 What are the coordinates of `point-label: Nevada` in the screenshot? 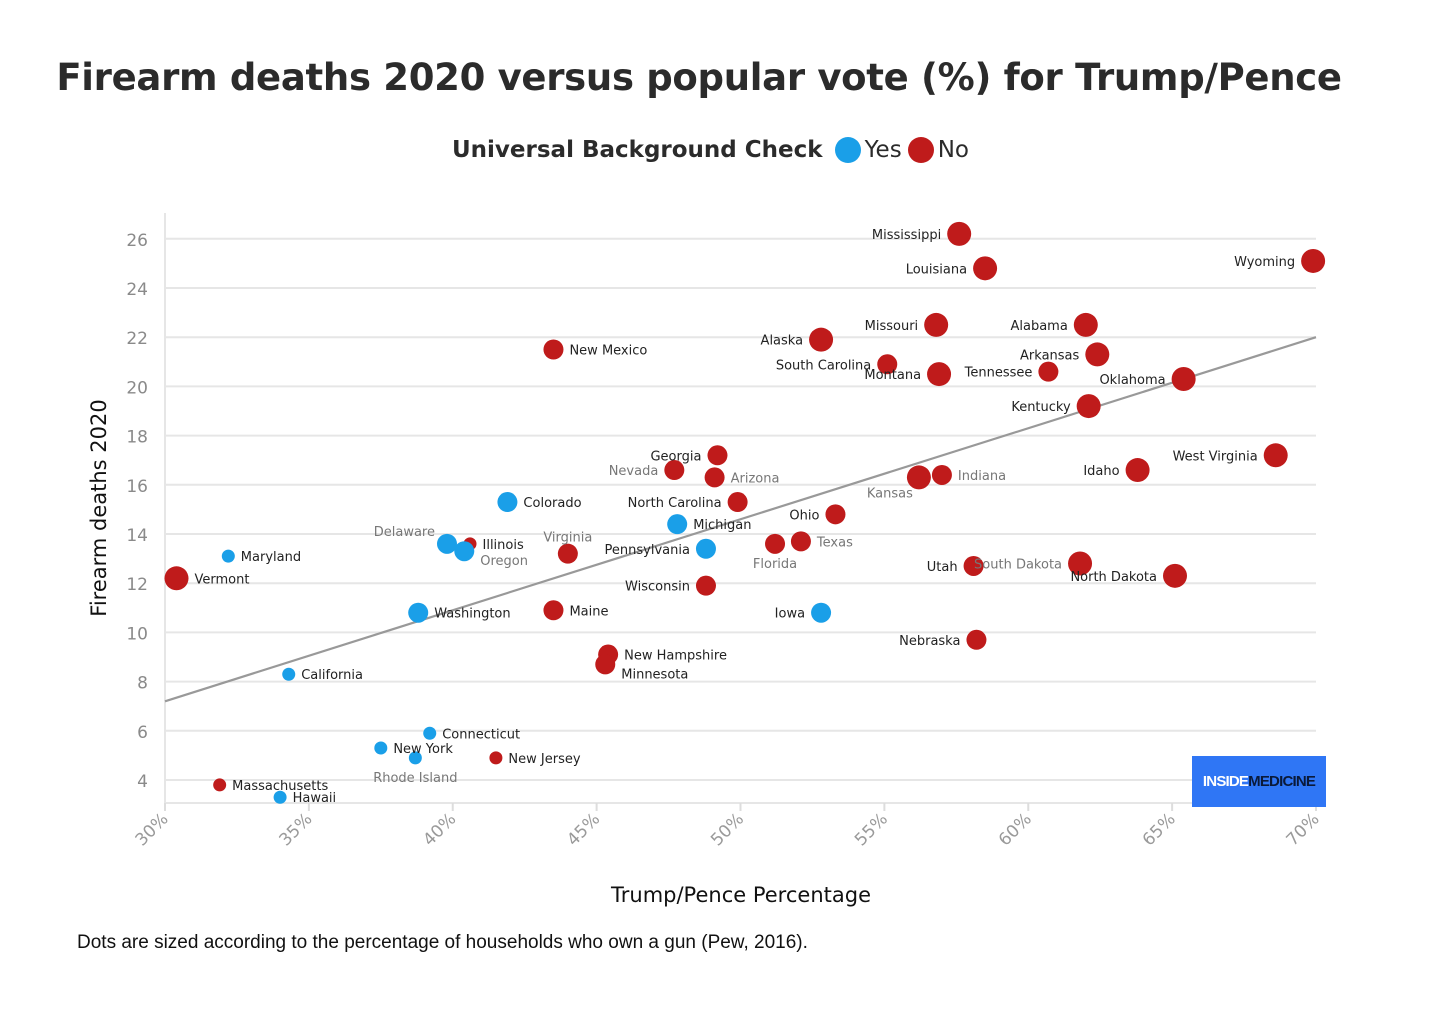 It's located at (634, 471).